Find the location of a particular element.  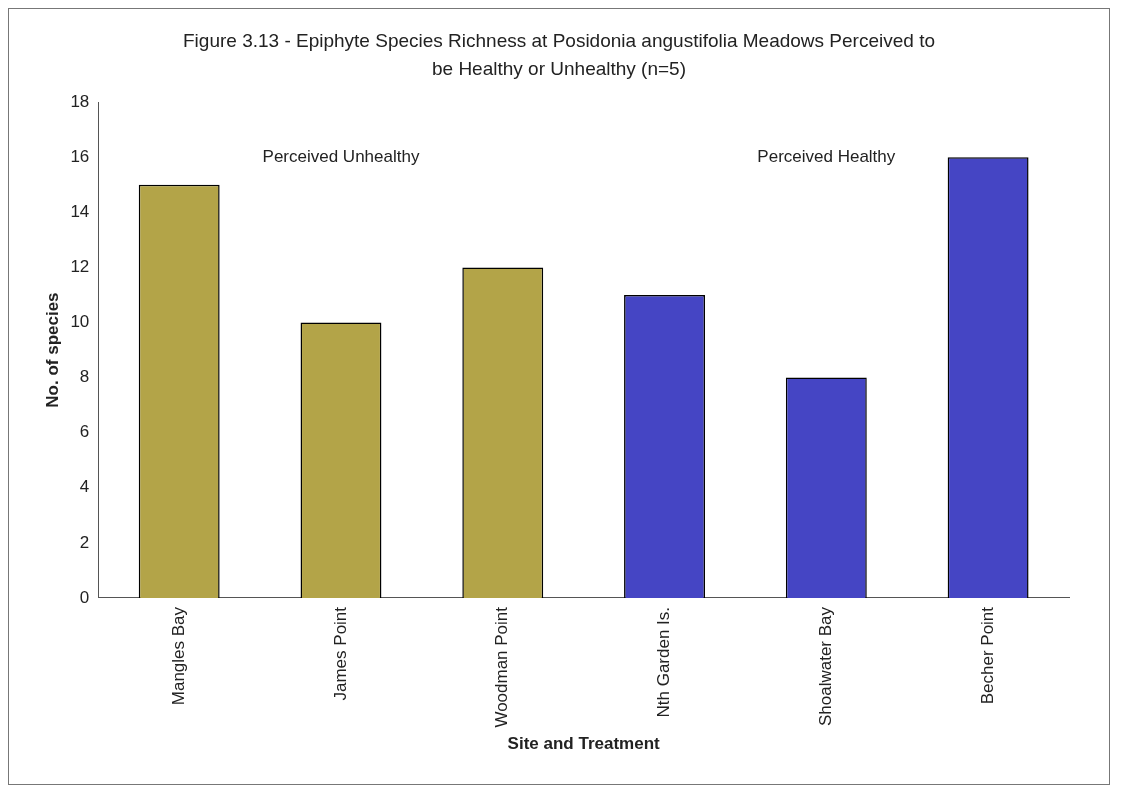

x-tick-label: Becher Point is located at coordinates (987, 655).